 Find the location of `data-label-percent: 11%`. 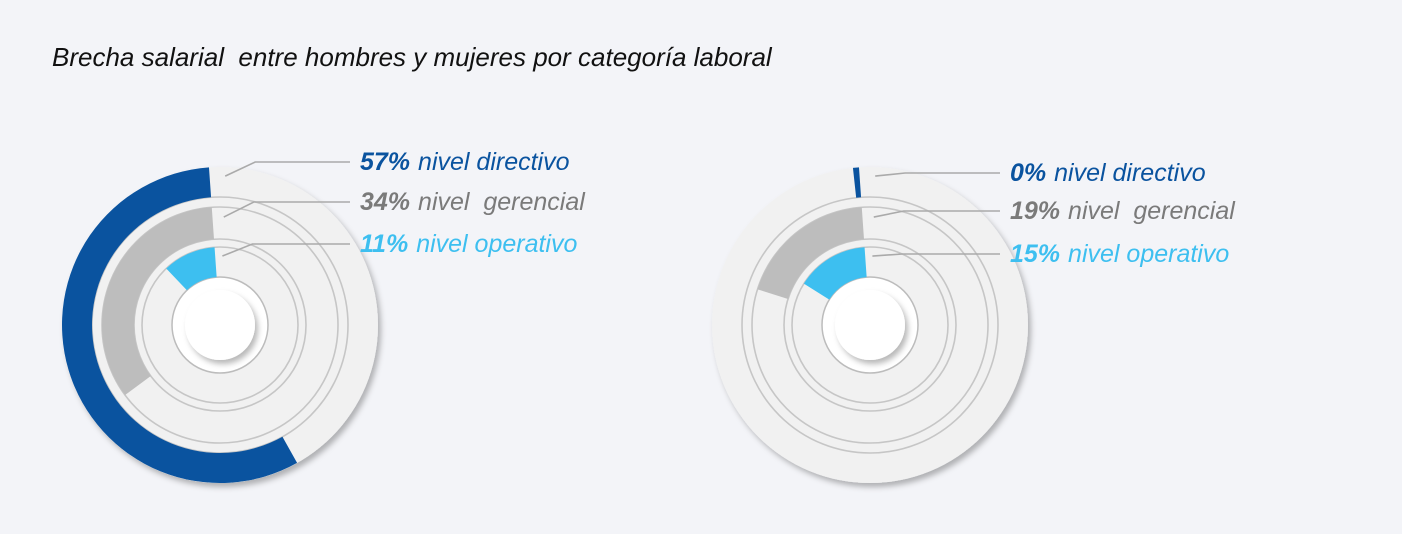

data-label-percent: 11% is located at coordinates (384, 244).